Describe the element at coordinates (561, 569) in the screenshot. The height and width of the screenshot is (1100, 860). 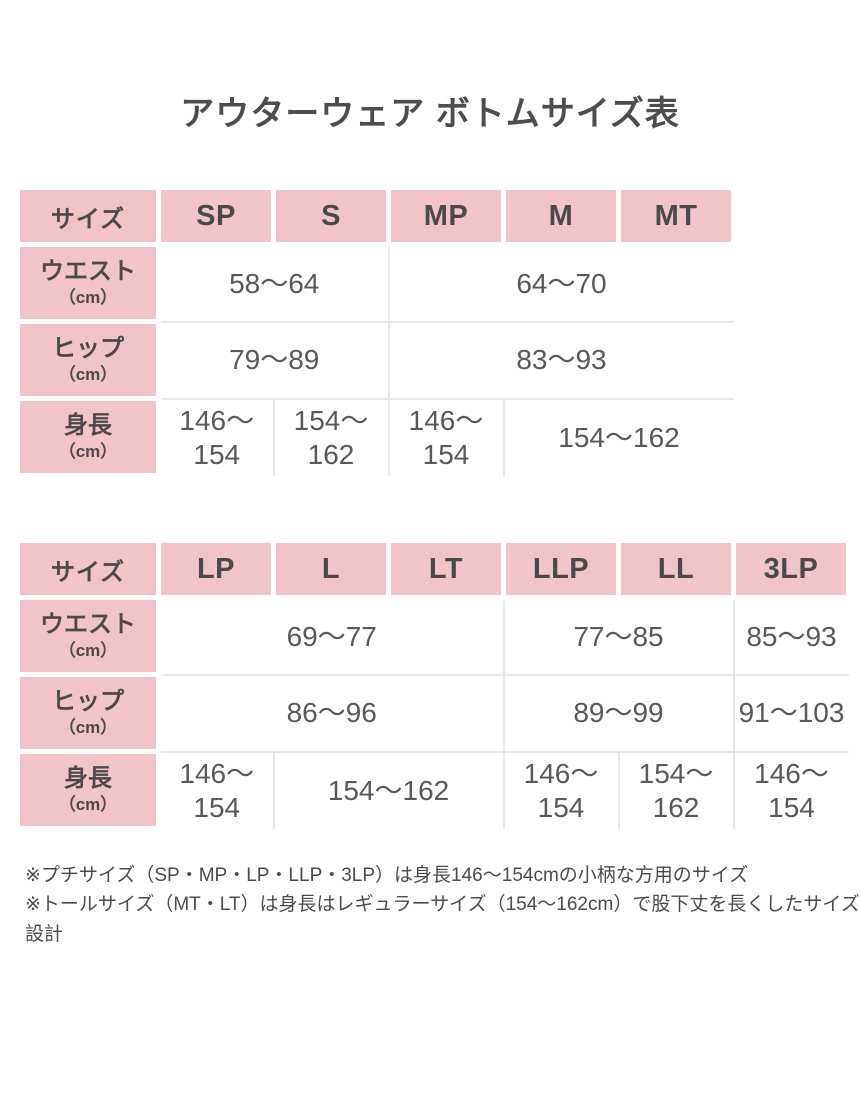
I see `size-column-header: LLP` at that location.